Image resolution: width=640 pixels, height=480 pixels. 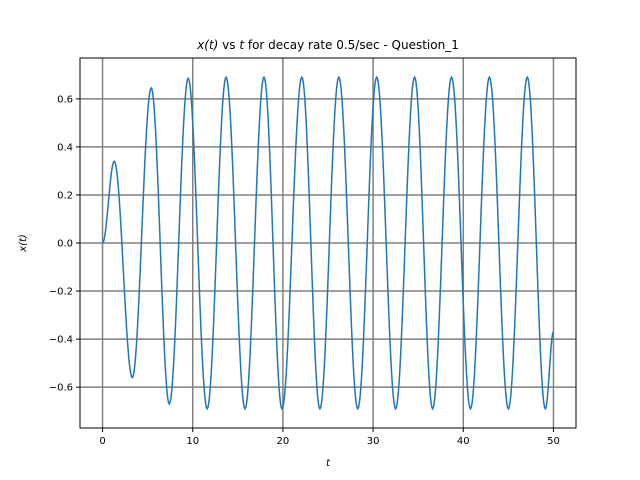 What do you see at coordinates (61, 388) in the screenshot?
I see `y-tick-label: −0.6` at bounding box center [61, 388].